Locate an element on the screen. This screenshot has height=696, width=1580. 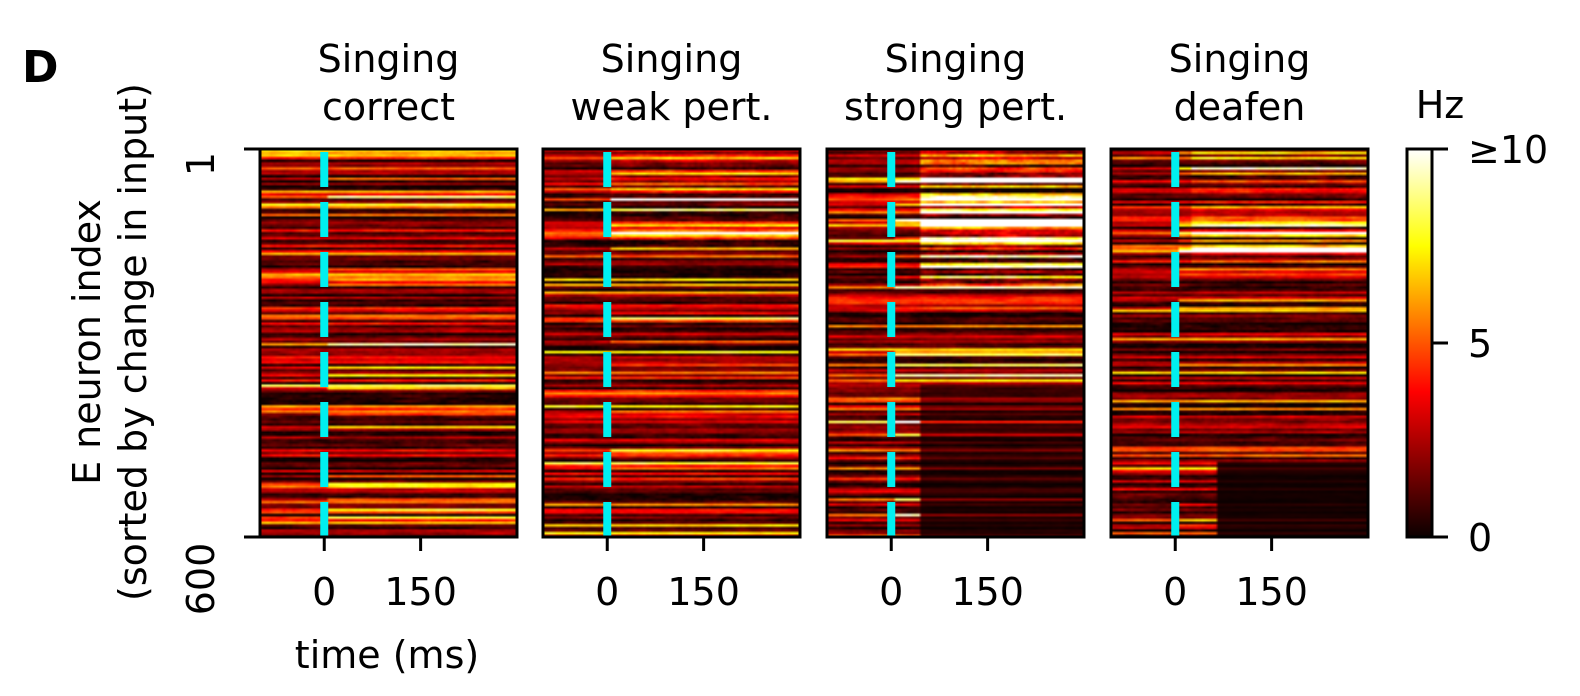
y-axis-label-line2: (sorted by change in input) is located at coordinates (133, 342).